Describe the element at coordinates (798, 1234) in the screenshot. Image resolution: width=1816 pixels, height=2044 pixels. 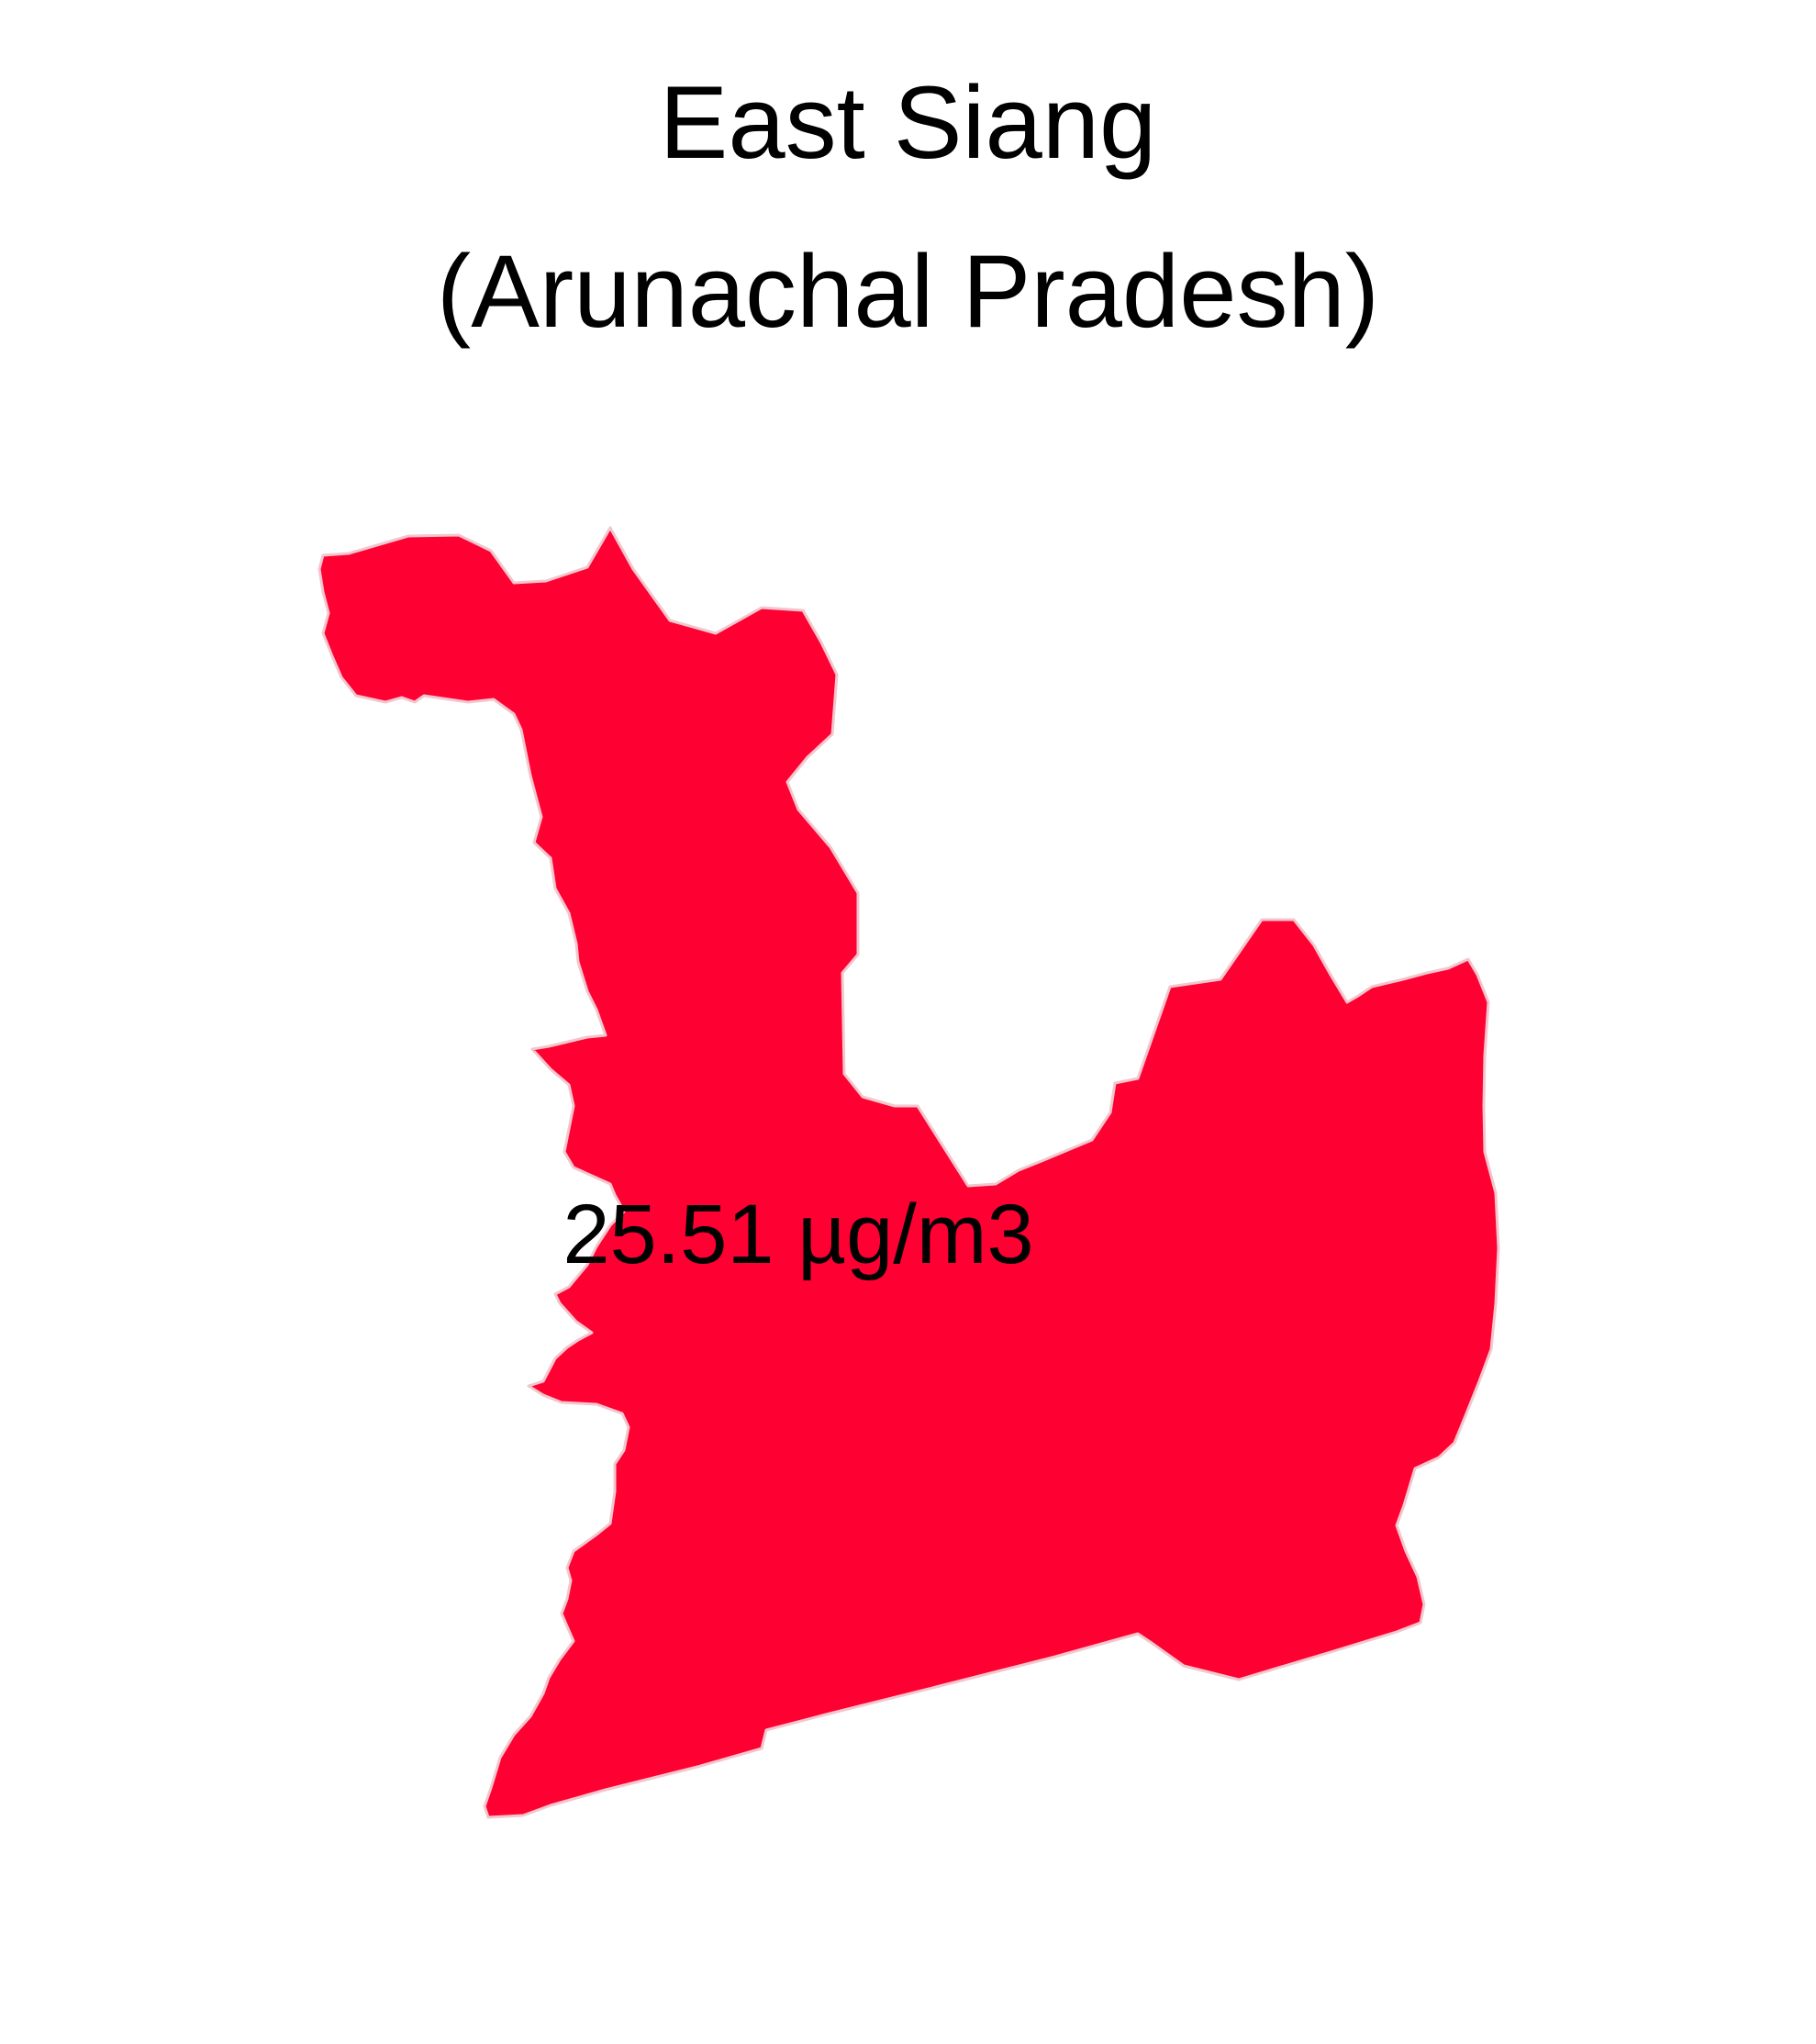
I see `district-value-label: 25.51 µg/m3` at that location.